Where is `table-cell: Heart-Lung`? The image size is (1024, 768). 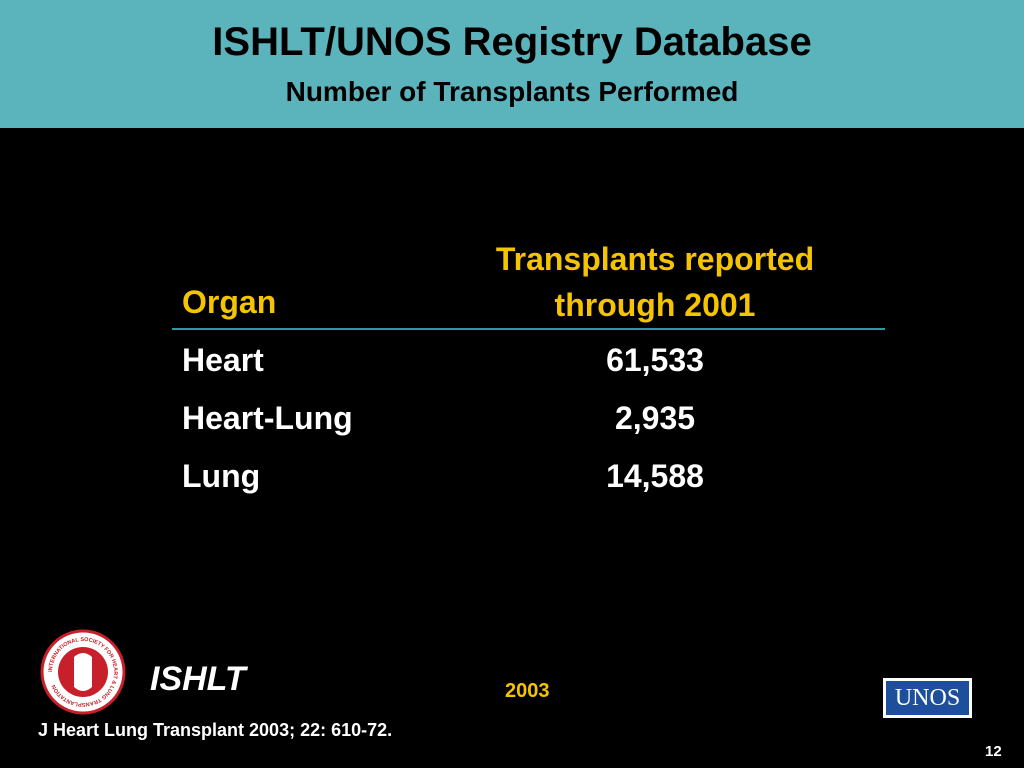 table-cell: Heart-Lung is located at coordinates (267, 418).